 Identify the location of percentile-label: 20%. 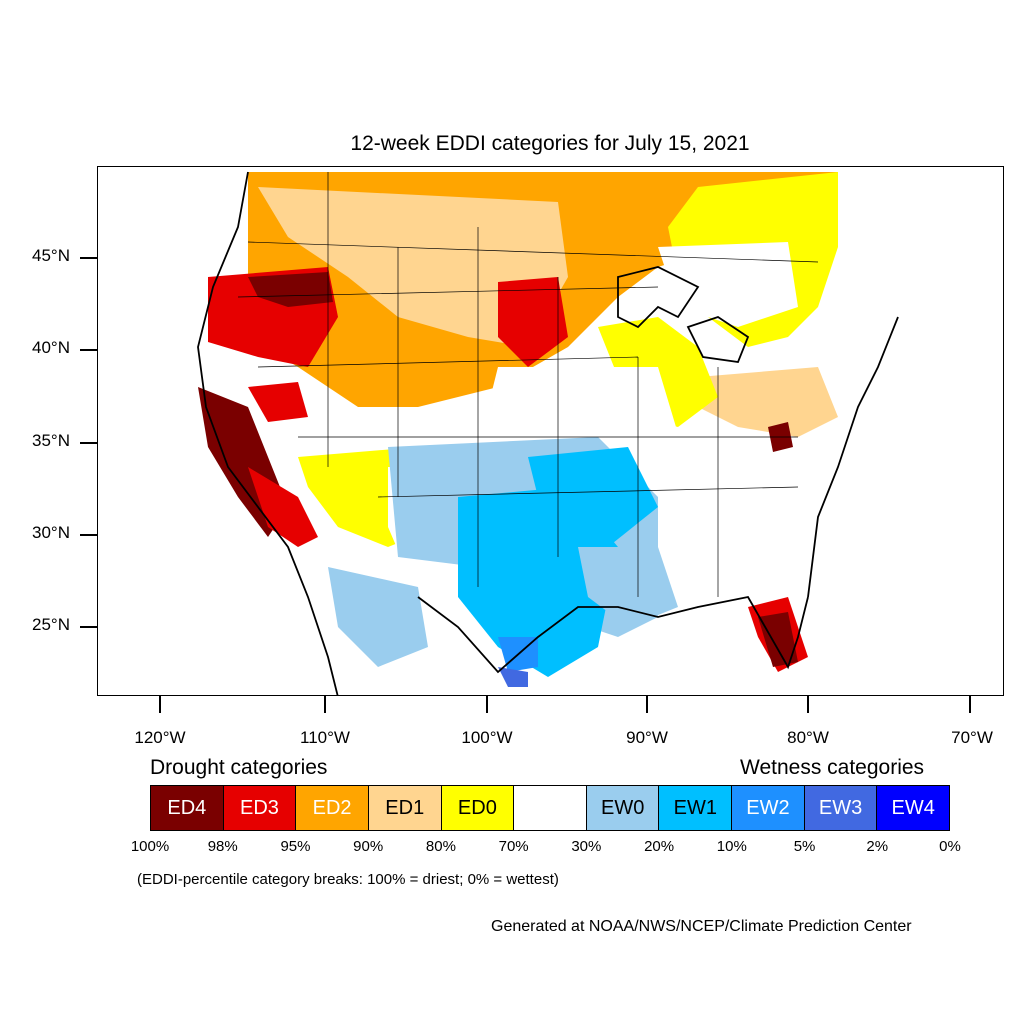
(659, 846).